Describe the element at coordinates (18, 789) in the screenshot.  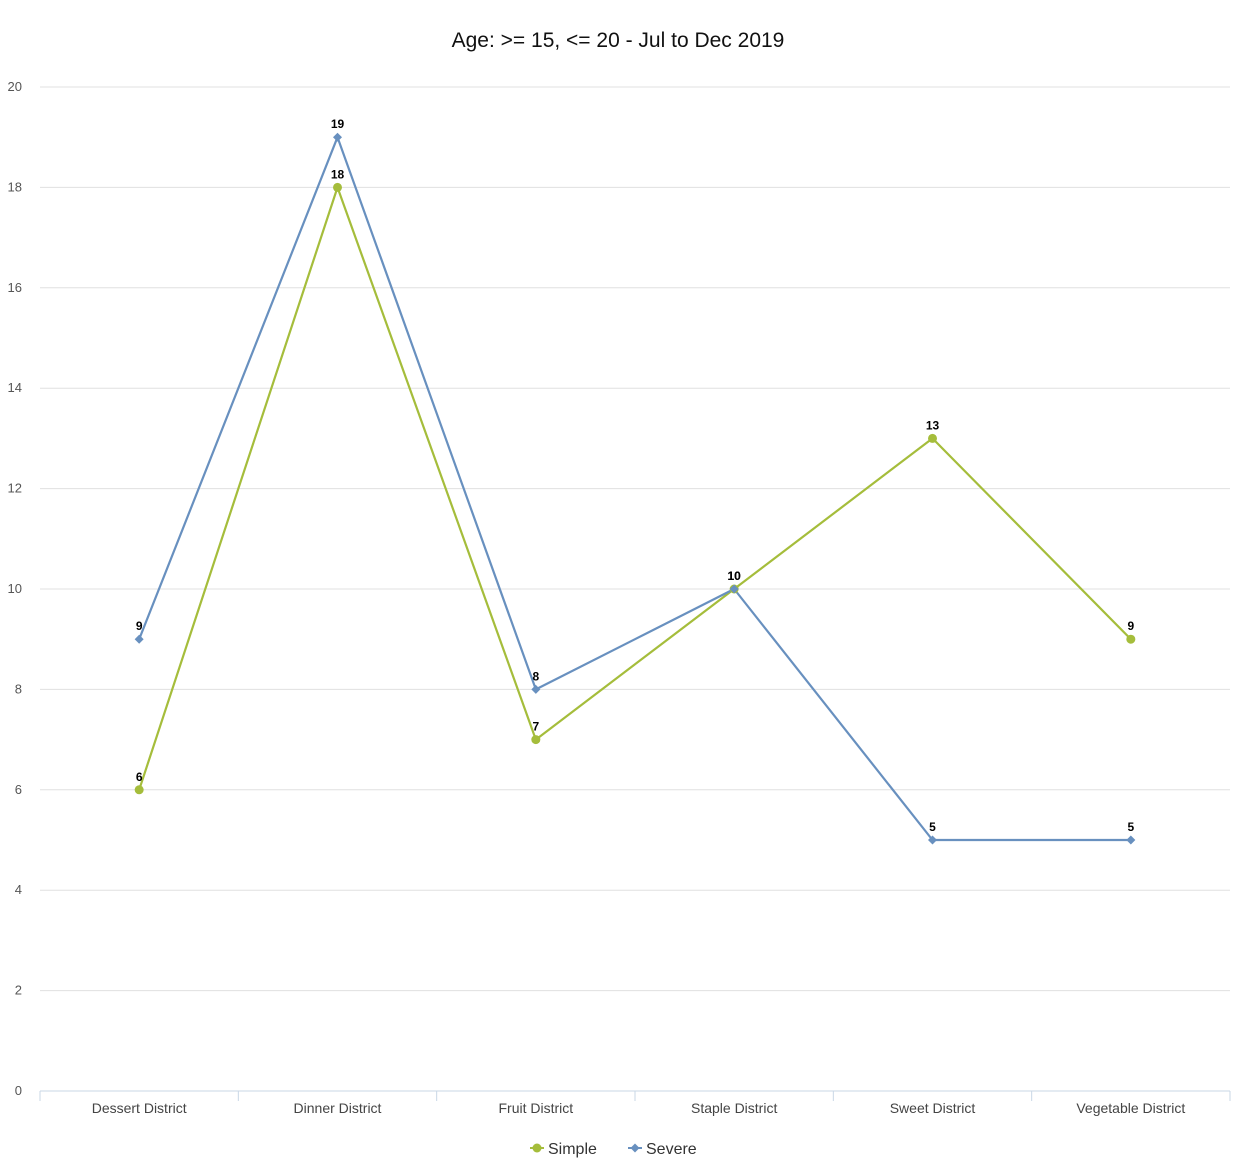
I see `y-tick-label-6: 6` at that location.